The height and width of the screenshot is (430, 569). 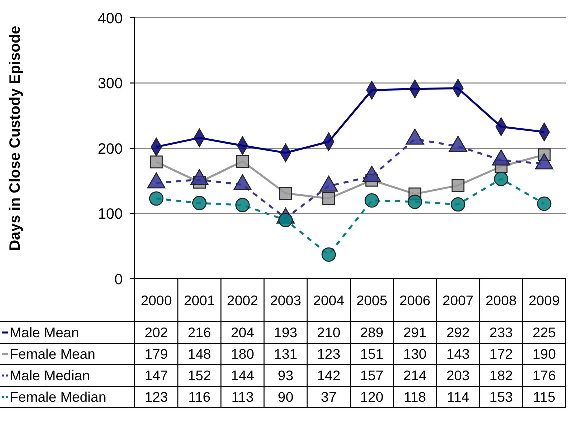 I want to click on x-tick-label: 2004, so click(x=329, y=300).